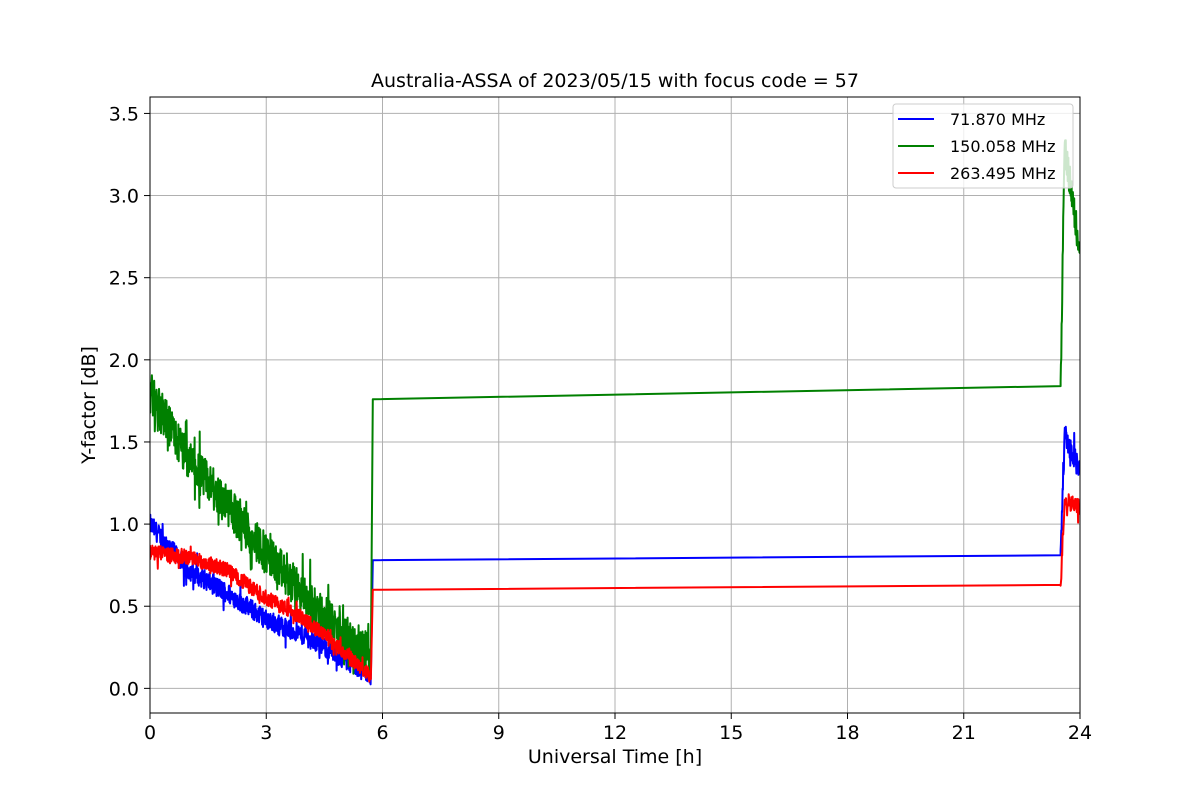 The image size is (1200, 800). Describe the element at coordinates (615, 757) in the screenshot. I see `x-axis-label: Universal Time [h]` at that location.